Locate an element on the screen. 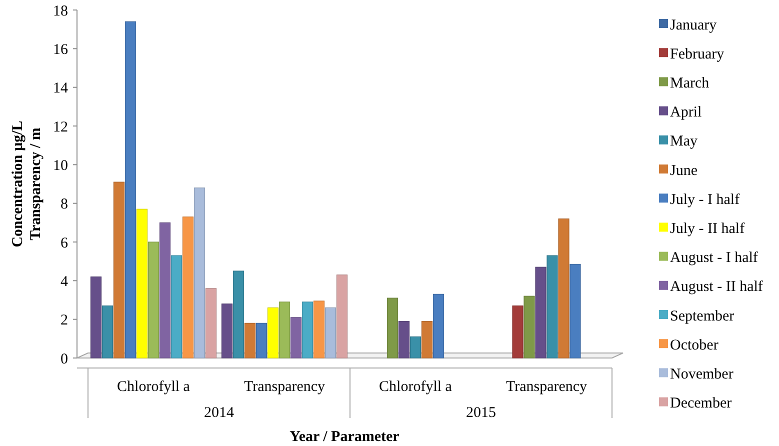 The image size is (779, 446). y-tick-label: 8 is located at coordinates (64, 204).